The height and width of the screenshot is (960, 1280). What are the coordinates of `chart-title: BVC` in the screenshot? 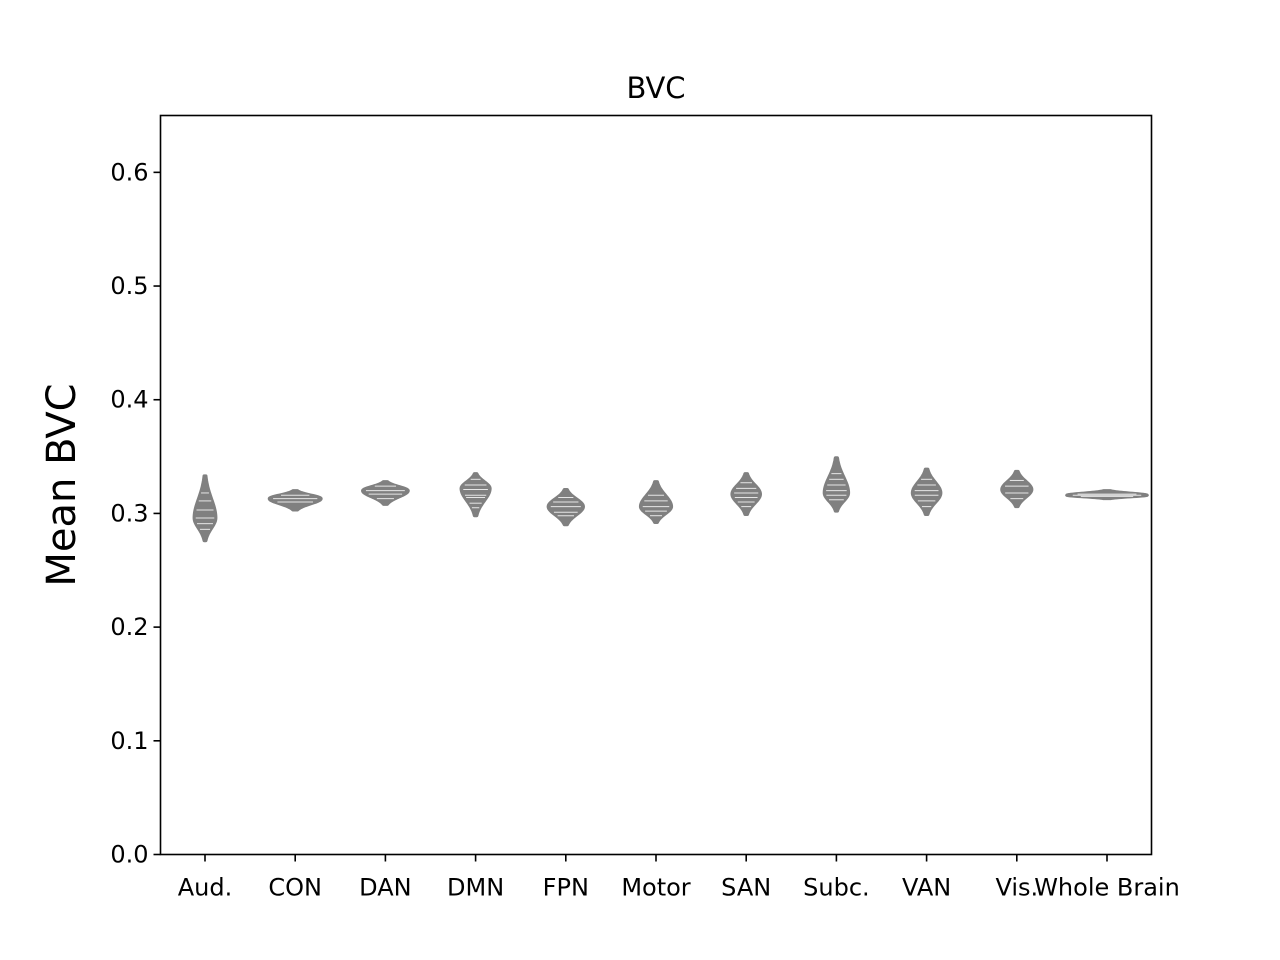 It's located at (655, 88).